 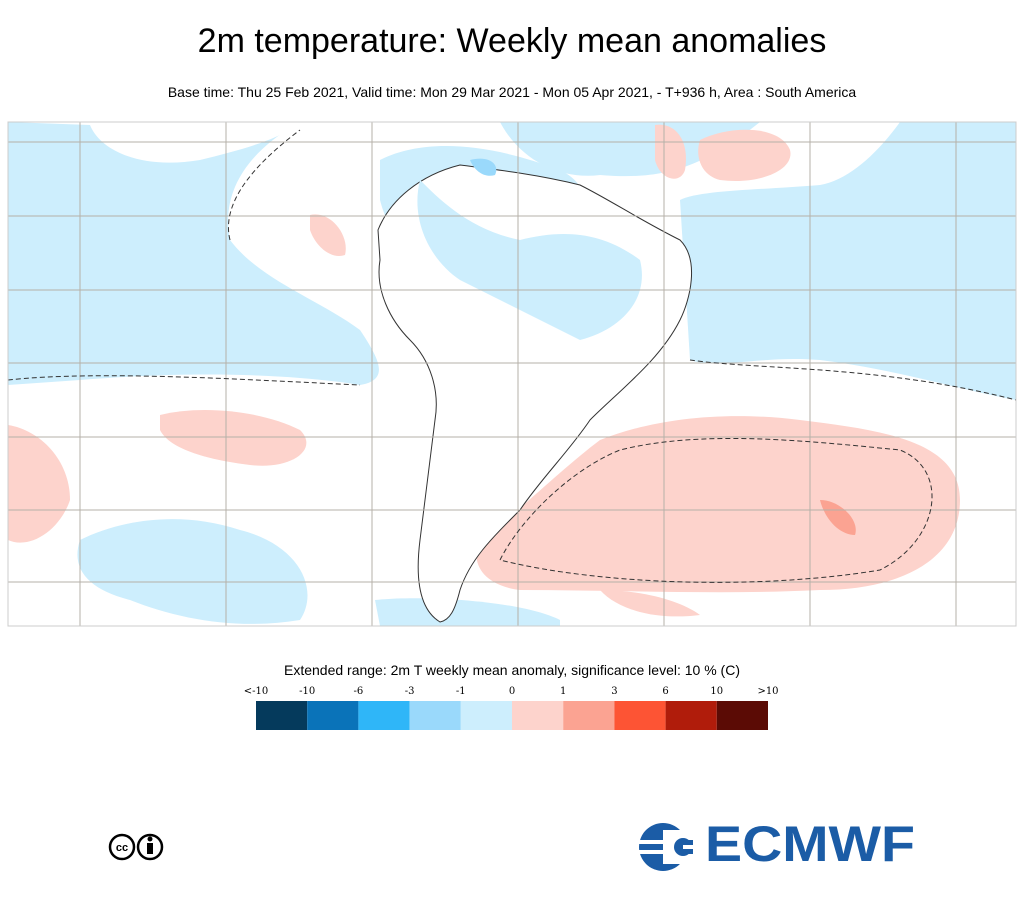 What do you see at coordinates (614, 691) in the screenshot?
I see `legend-label: 3` at bounding box center [614, 691].